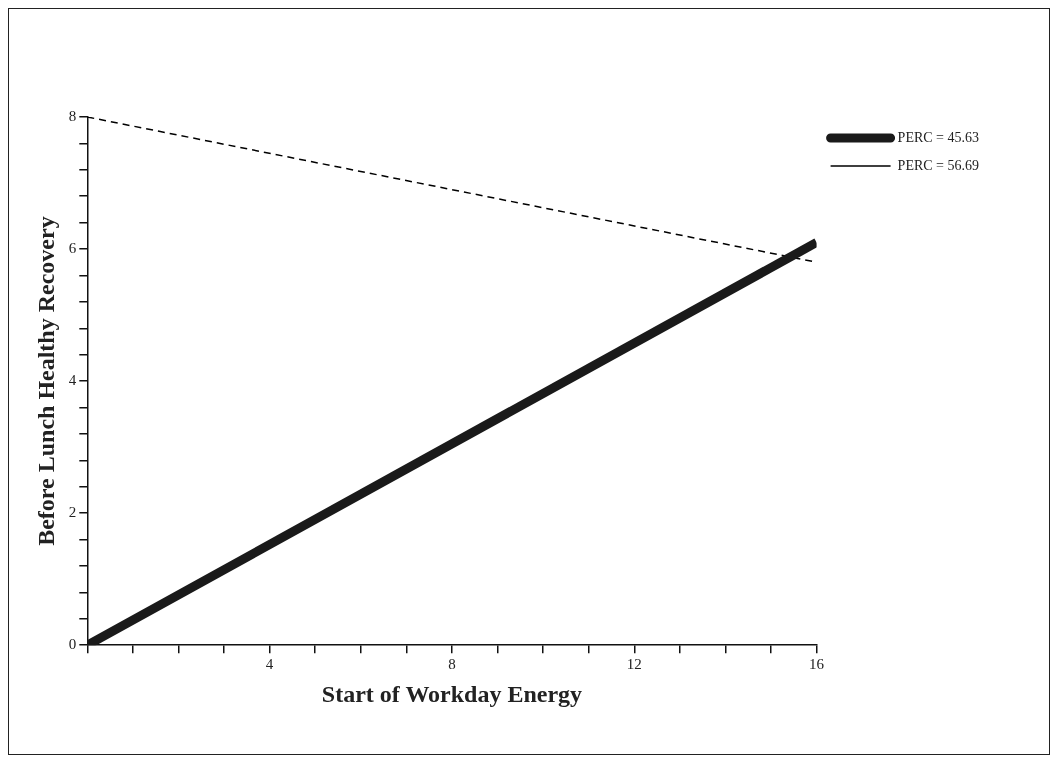 The height and width of the screenshot is (767, 1060). What do you see at coordinates (452, 664) in the screenshot?
I see `x-tick-label: 8` at bounding box center [452, 664].